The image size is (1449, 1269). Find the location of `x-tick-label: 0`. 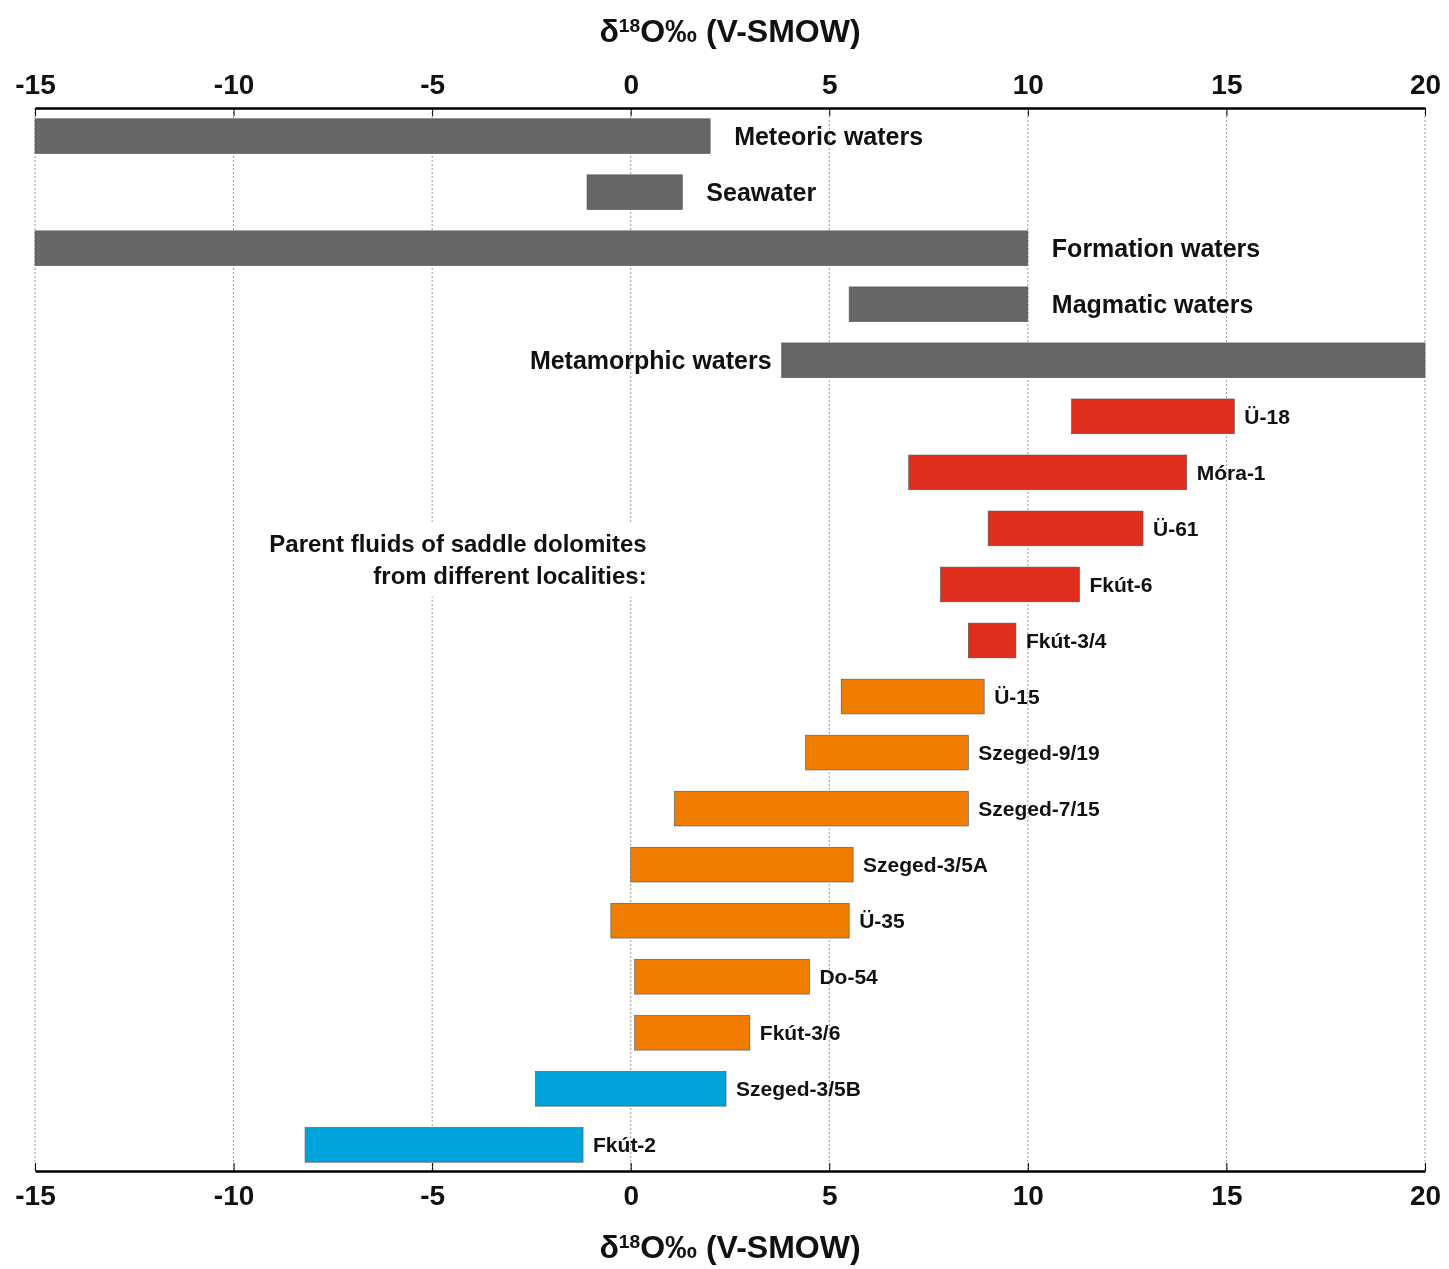

x-tick-label: 0 is located at coordinates (631, 1195).